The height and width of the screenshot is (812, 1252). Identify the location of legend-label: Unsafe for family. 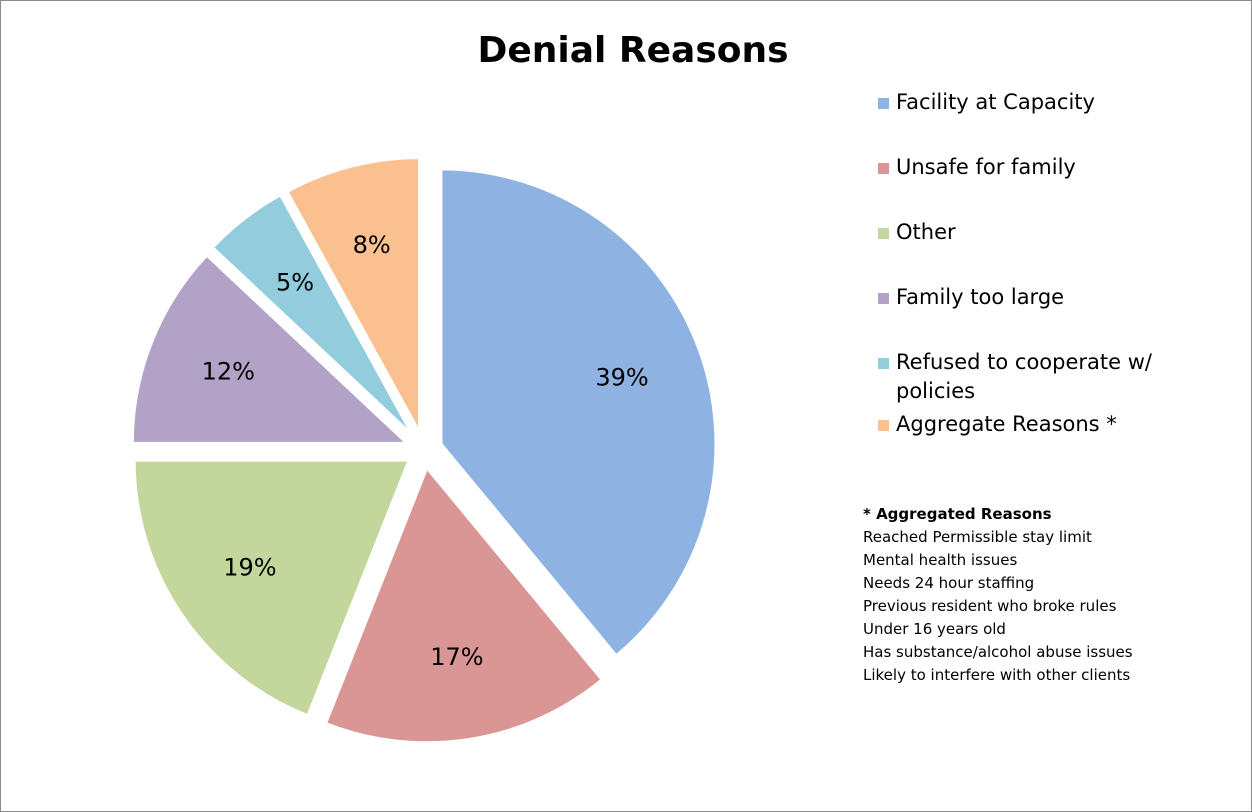
(986, 167).